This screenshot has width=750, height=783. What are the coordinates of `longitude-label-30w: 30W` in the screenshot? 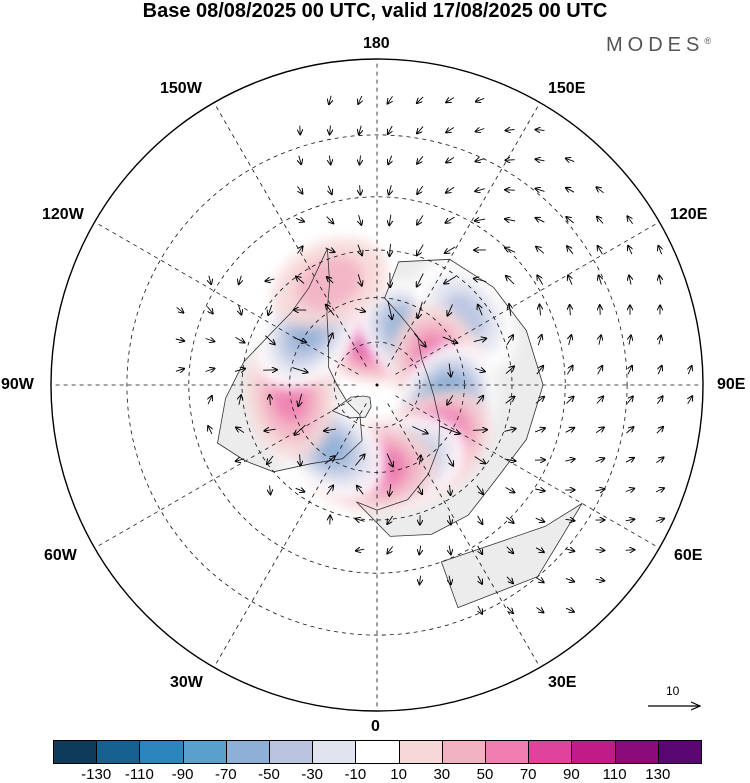 It's located at (186, 682).